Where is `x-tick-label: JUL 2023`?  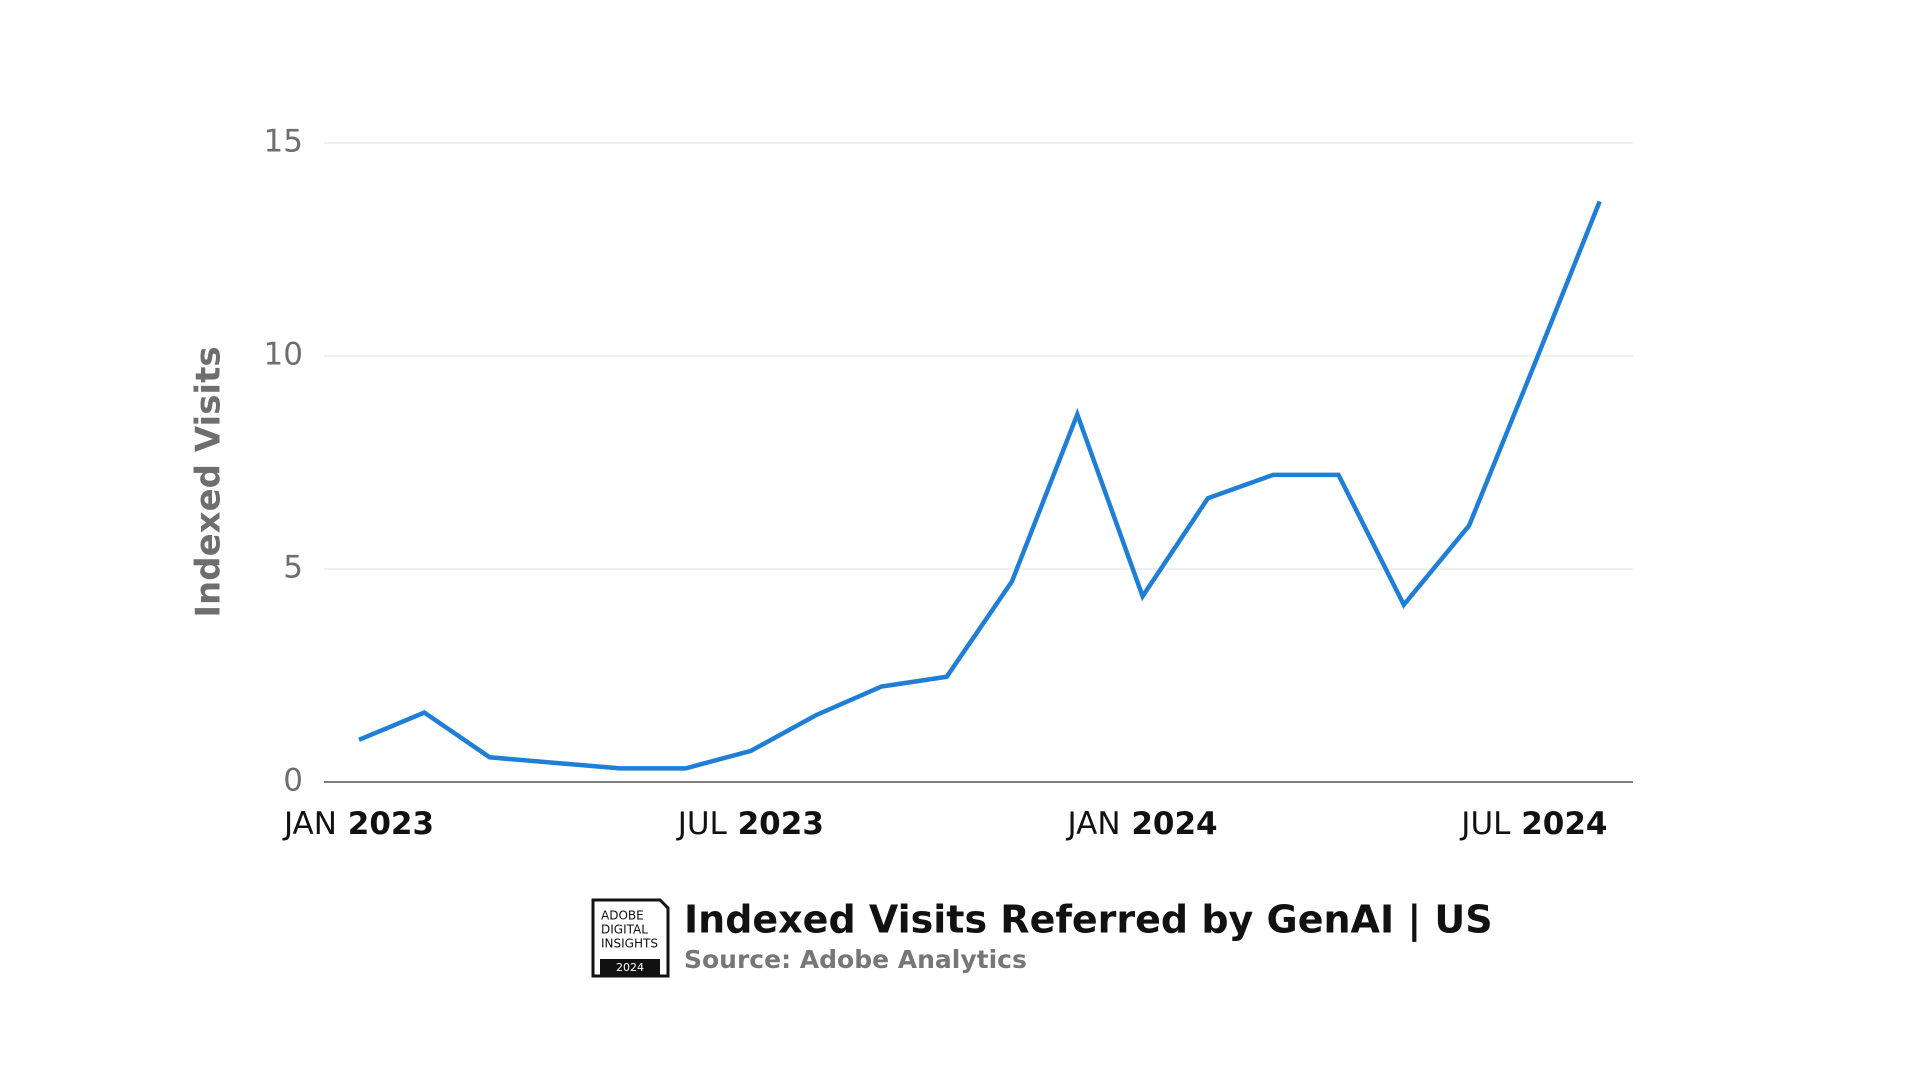
x-tick-label: JUL 2023 is located at coordinates (750, 824).